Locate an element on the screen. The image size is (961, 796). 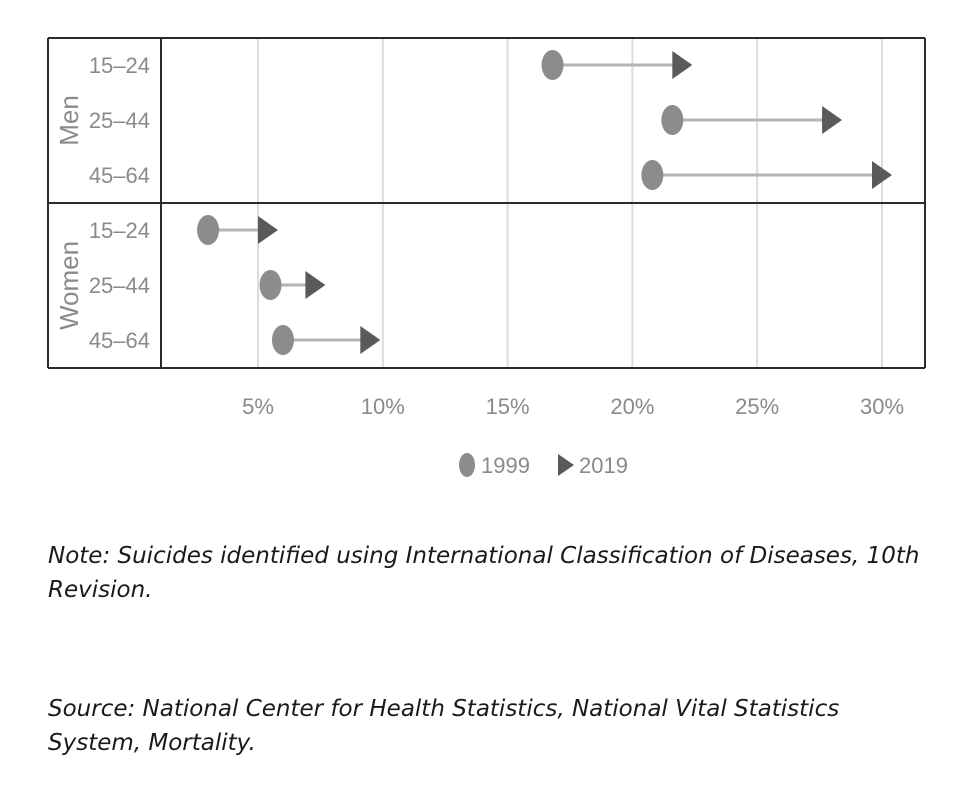
x-tick-label: 5% is located at coordinates (258, 406).